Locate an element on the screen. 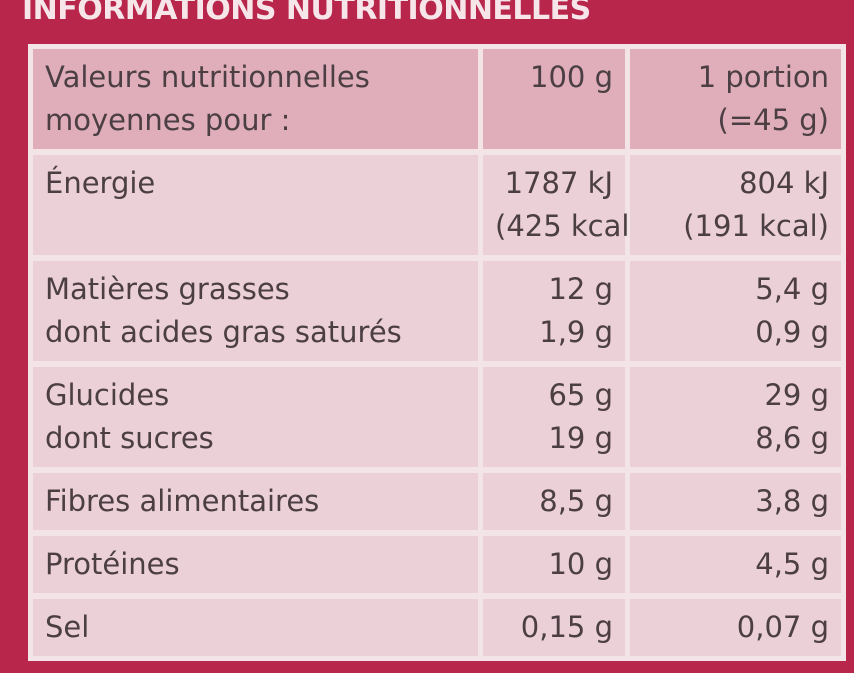 The height and width of the screenshot is (673, 854). header-label-cell: Valeurs nutritionnelles moyennes pour : is located at coordinates (255, 99).